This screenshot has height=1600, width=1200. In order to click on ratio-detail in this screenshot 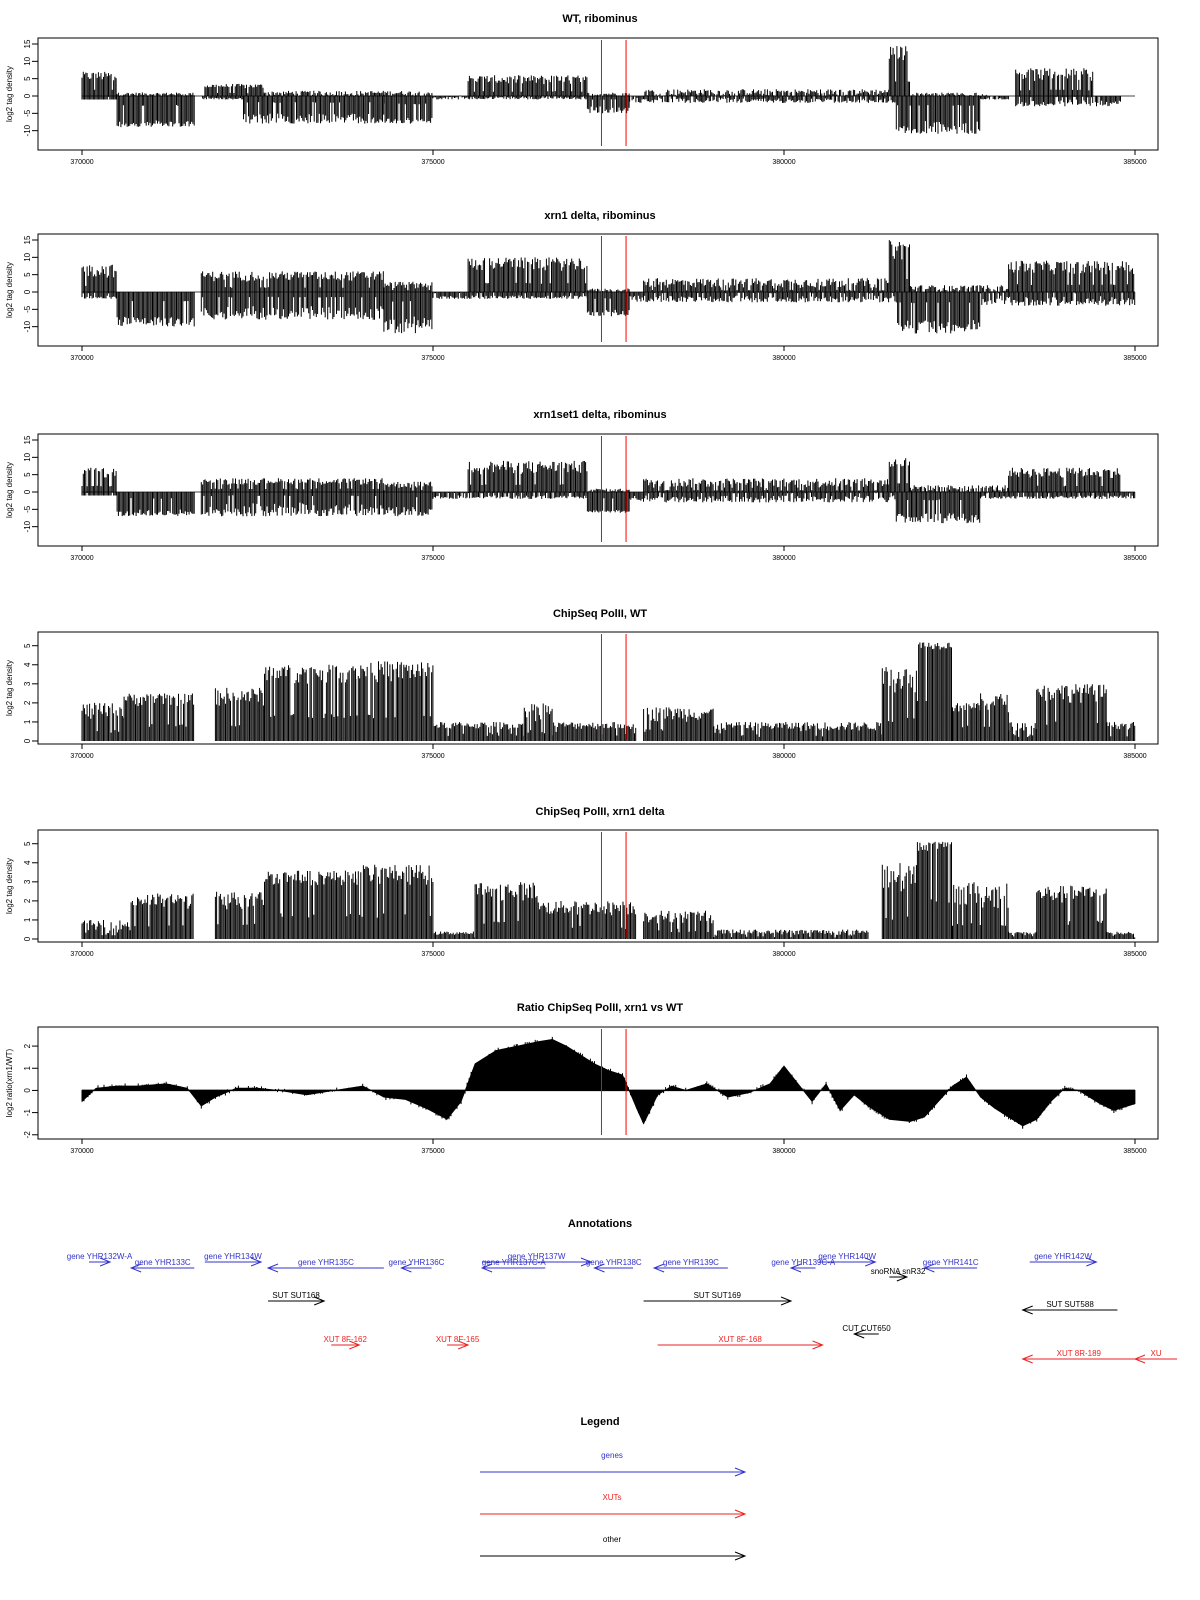, I will do `click(608, 1082)`.